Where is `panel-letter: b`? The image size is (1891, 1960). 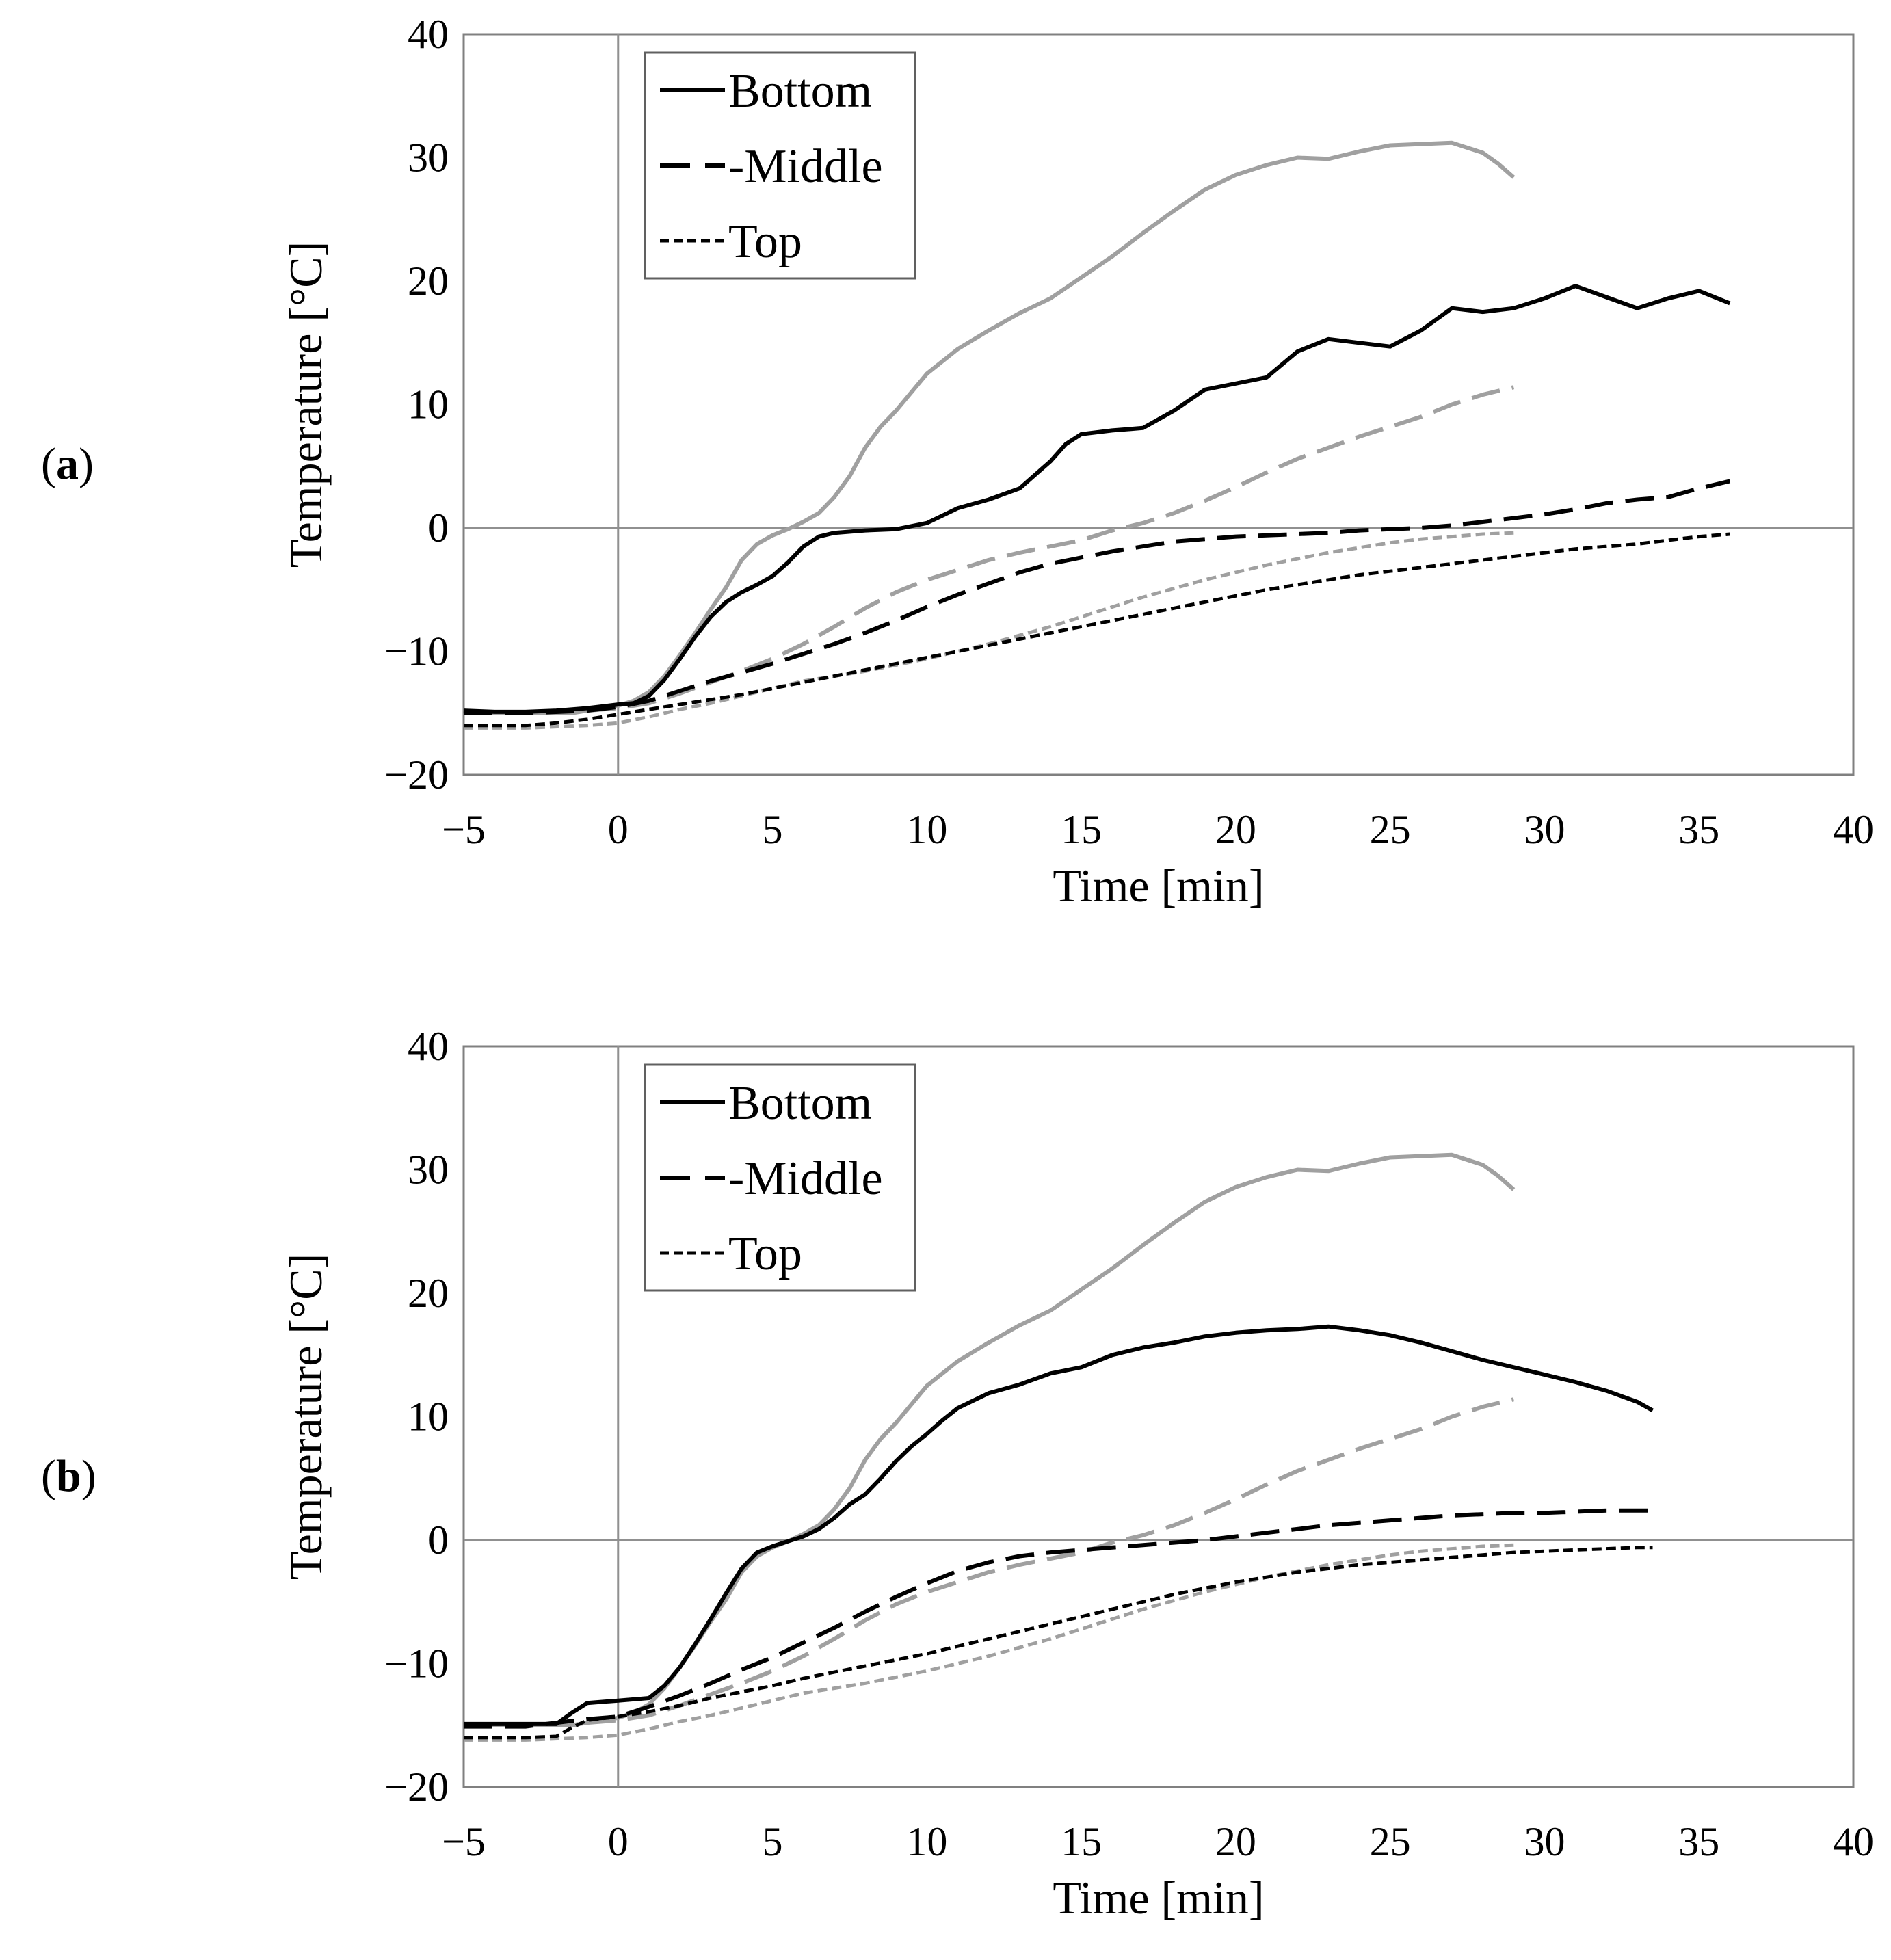 panel-letter: b is located at coordinates (68, 1476).